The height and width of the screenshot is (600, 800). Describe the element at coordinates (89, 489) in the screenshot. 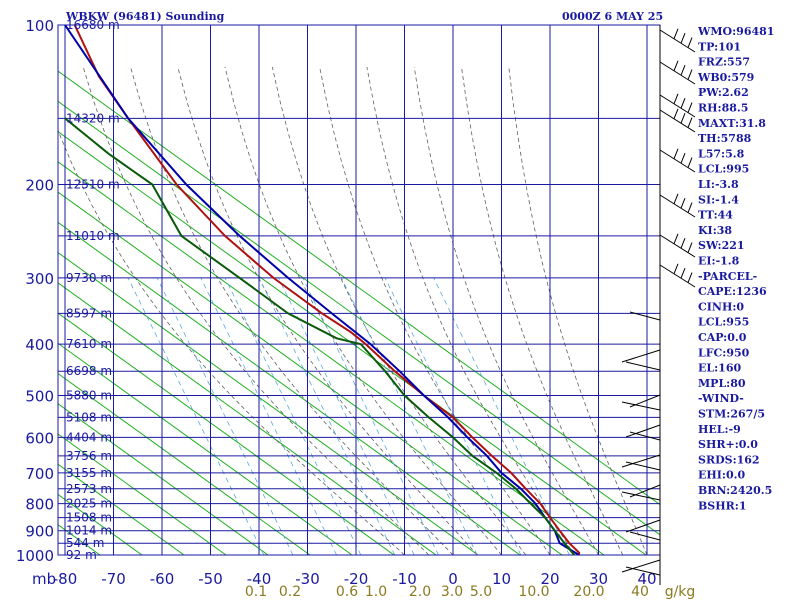

I see `height-label: 2573 m` at that location.